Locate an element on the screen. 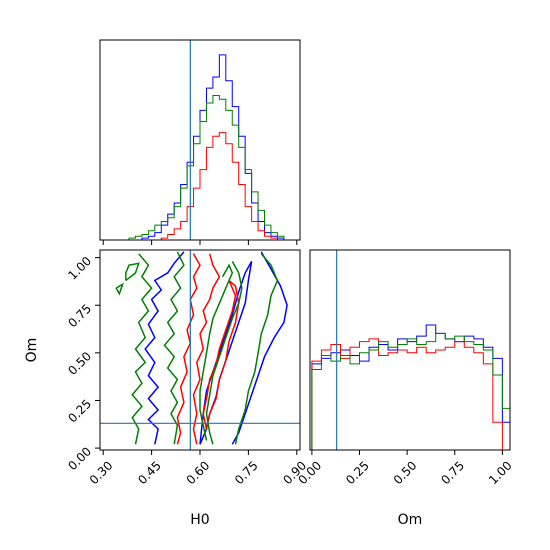 Image resolution: width=550 pixels, height=550 pixels. contour-series is located at coordinates (201, 348).